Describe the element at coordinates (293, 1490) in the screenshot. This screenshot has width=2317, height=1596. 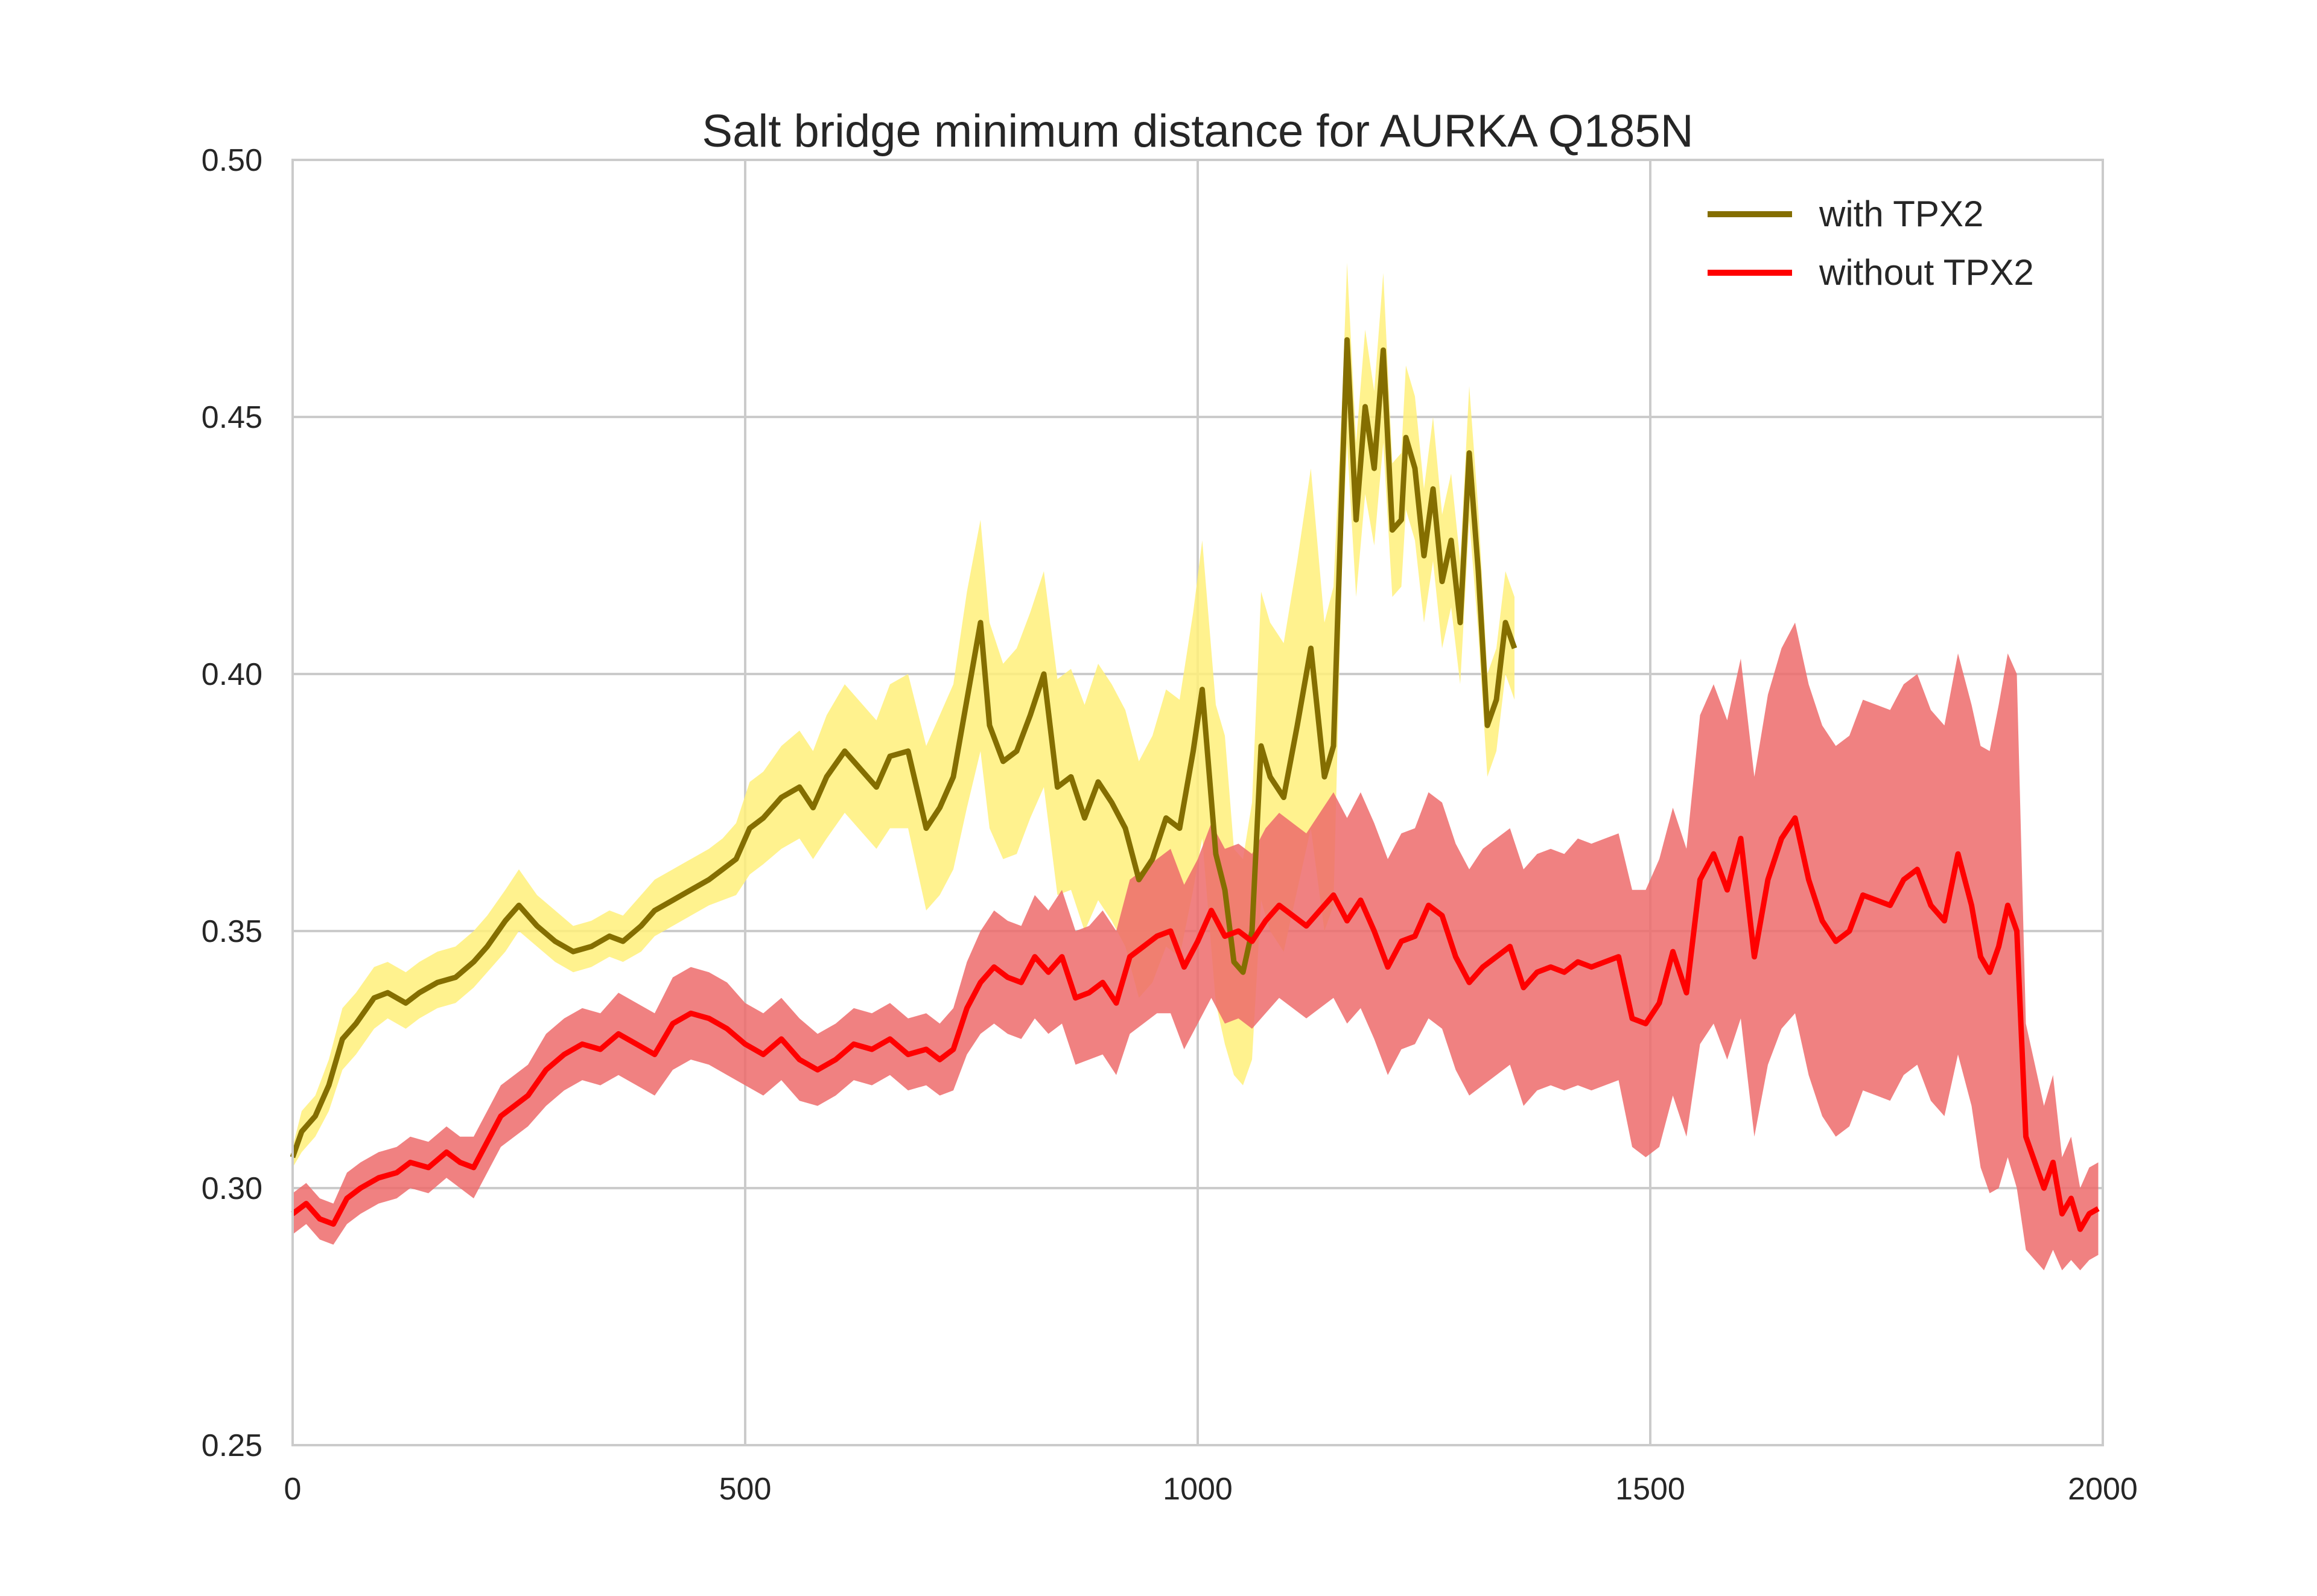
I see `x-tick-label: 0` at that location.